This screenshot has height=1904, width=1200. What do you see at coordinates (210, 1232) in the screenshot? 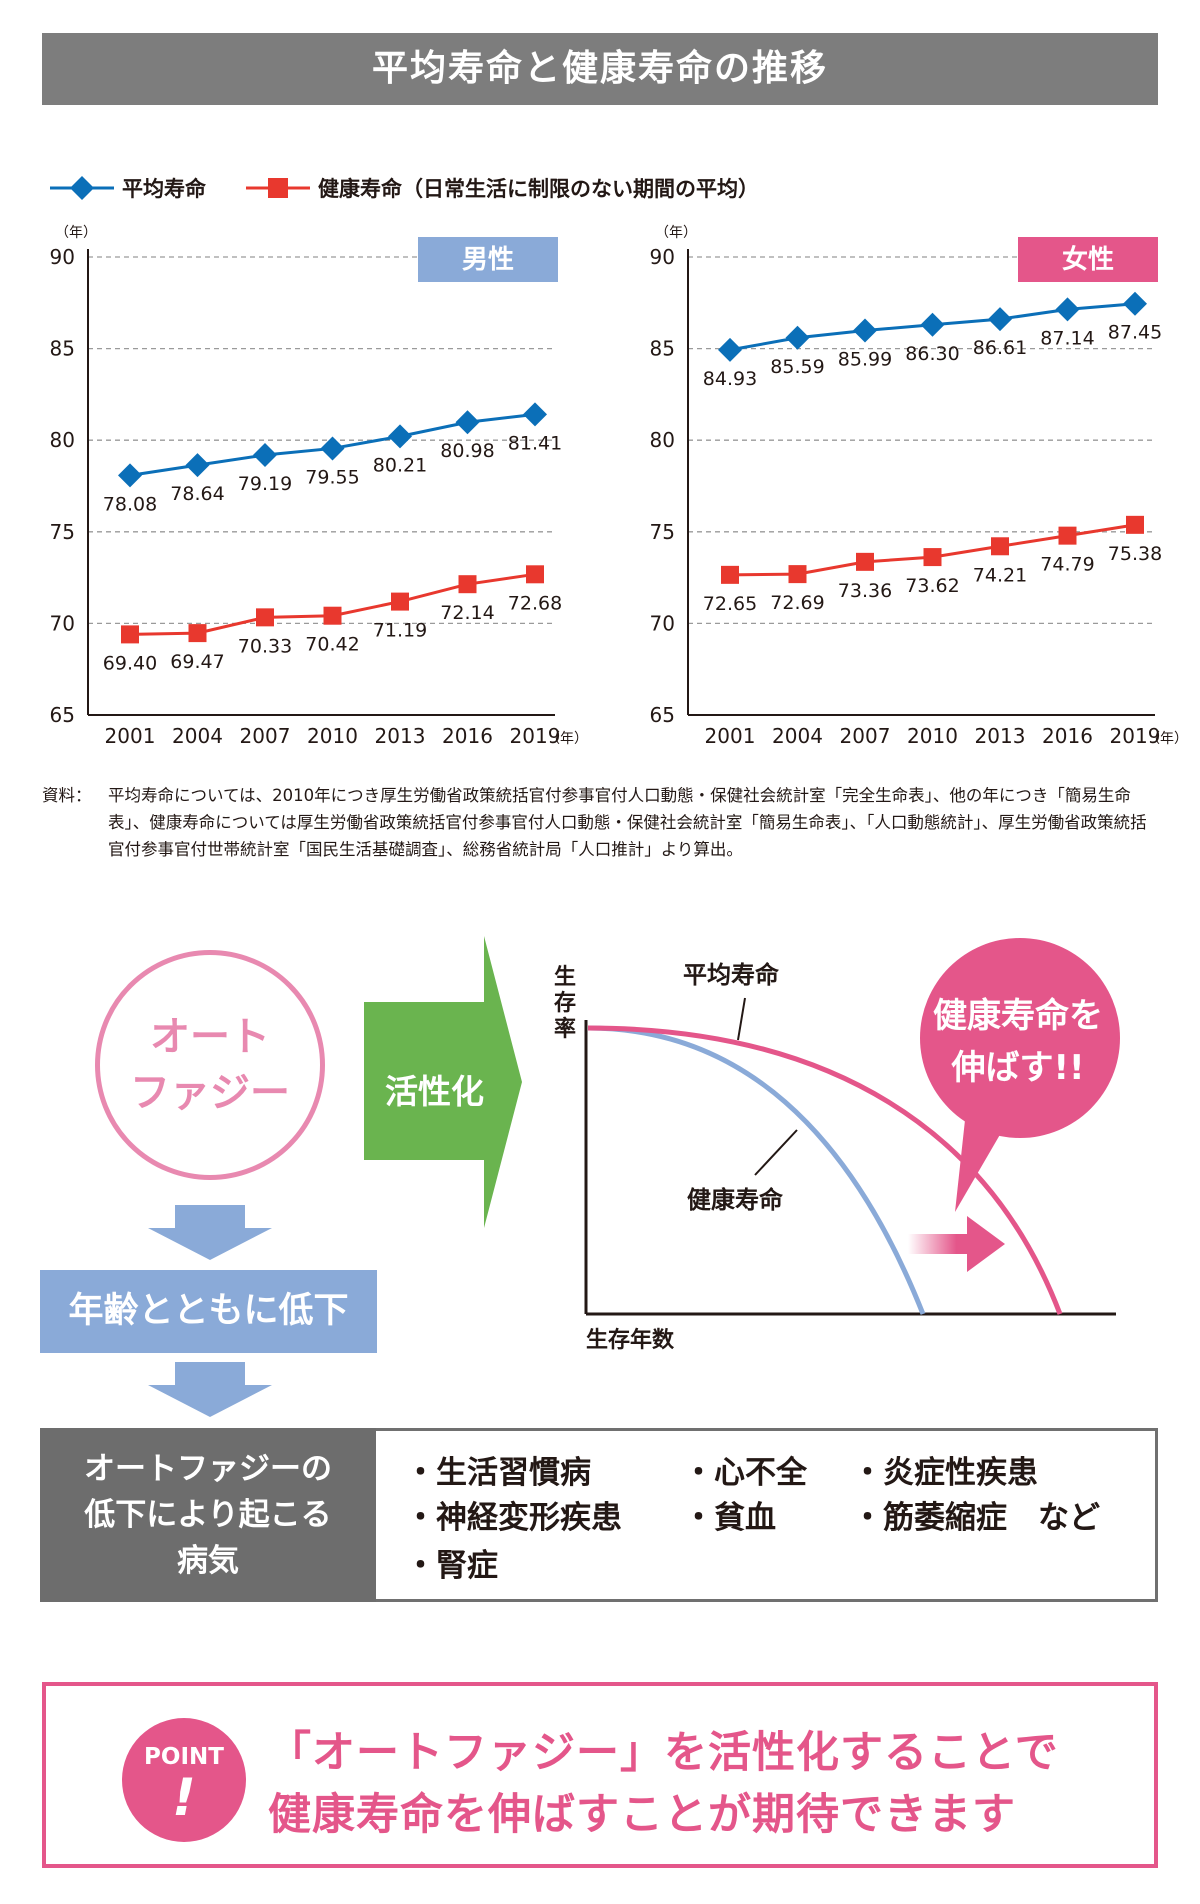
I see `down-arrow-1-icon` at bounding box center [210, 1232].